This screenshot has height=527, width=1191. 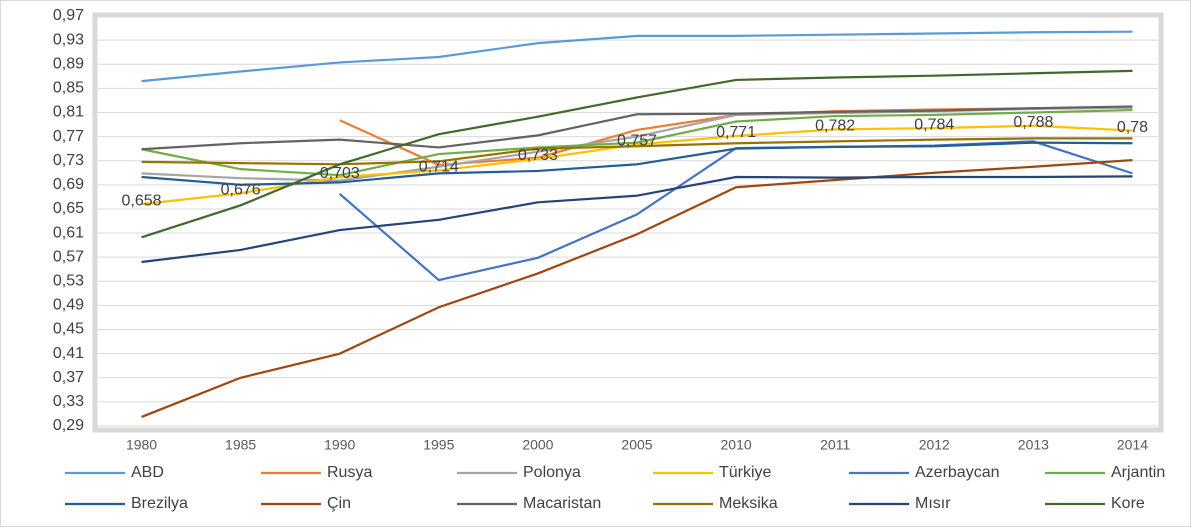 I want to click on y-tick-label: 0,45, so click(x=68, y=329).